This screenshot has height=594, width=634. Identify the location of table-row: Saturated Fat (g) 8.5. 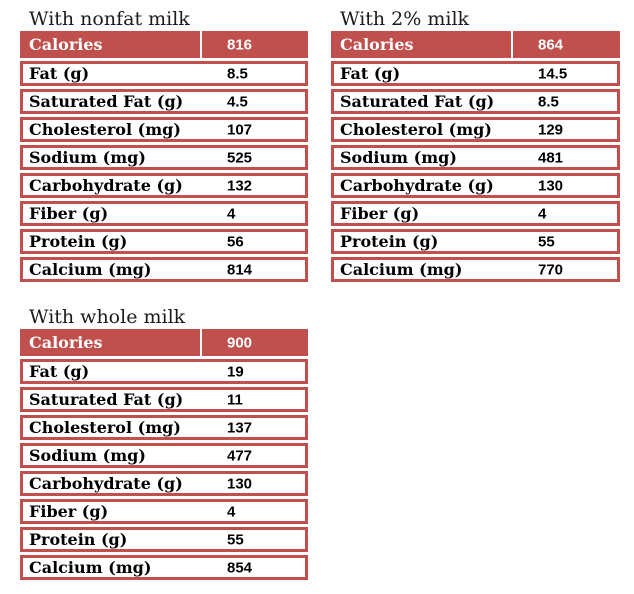
(475, 101).